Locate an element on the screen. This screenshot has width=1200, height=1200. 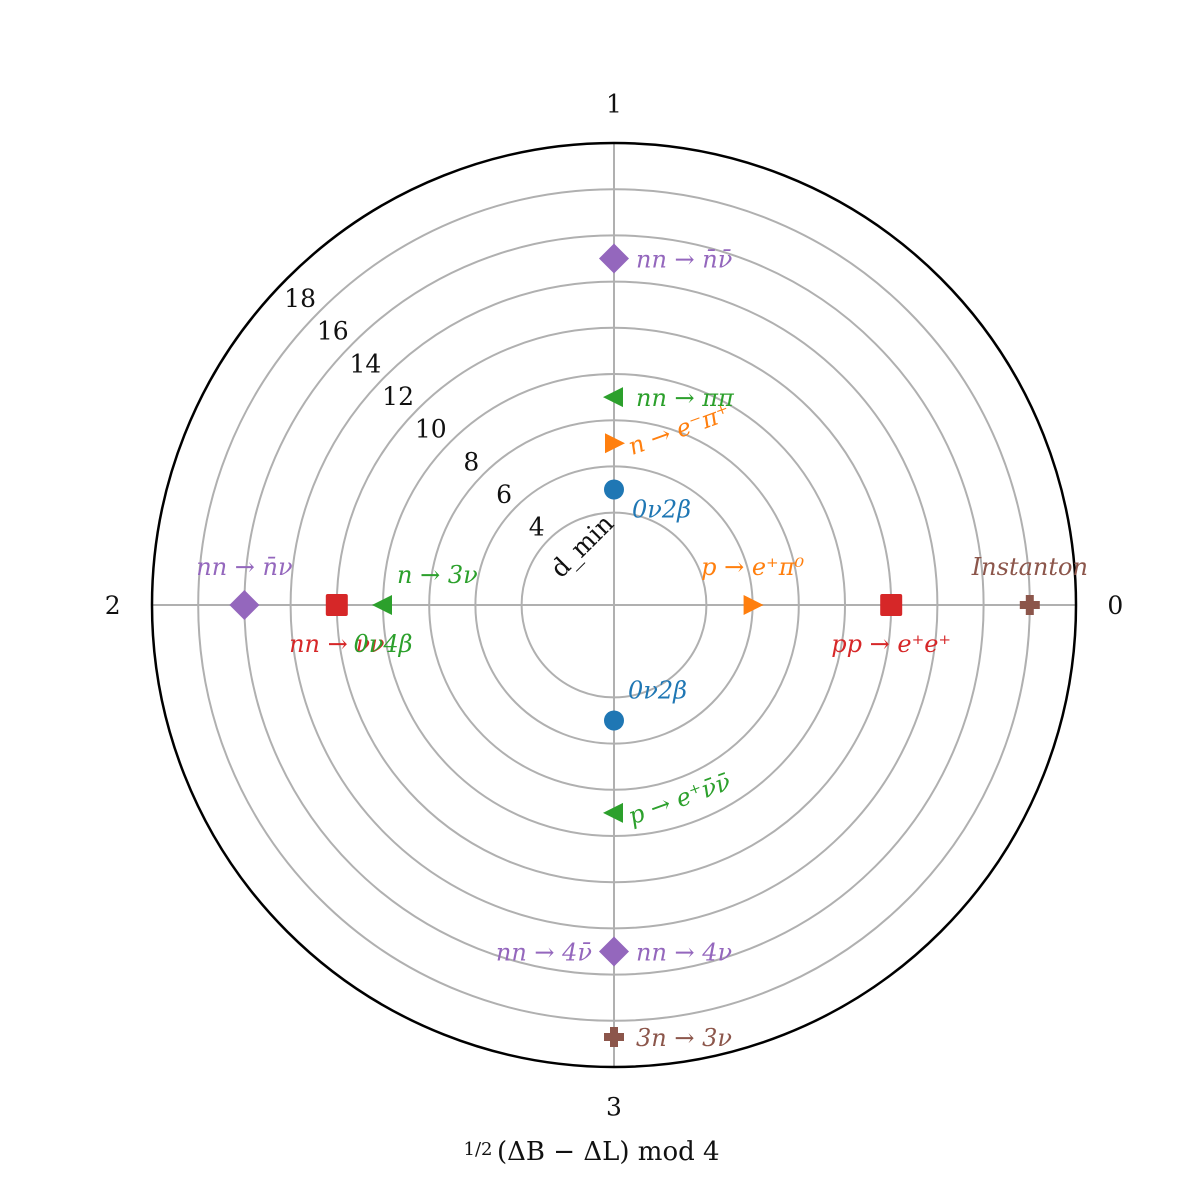
annotation-label: nn → 4ν is located at coordinates (684, 953).